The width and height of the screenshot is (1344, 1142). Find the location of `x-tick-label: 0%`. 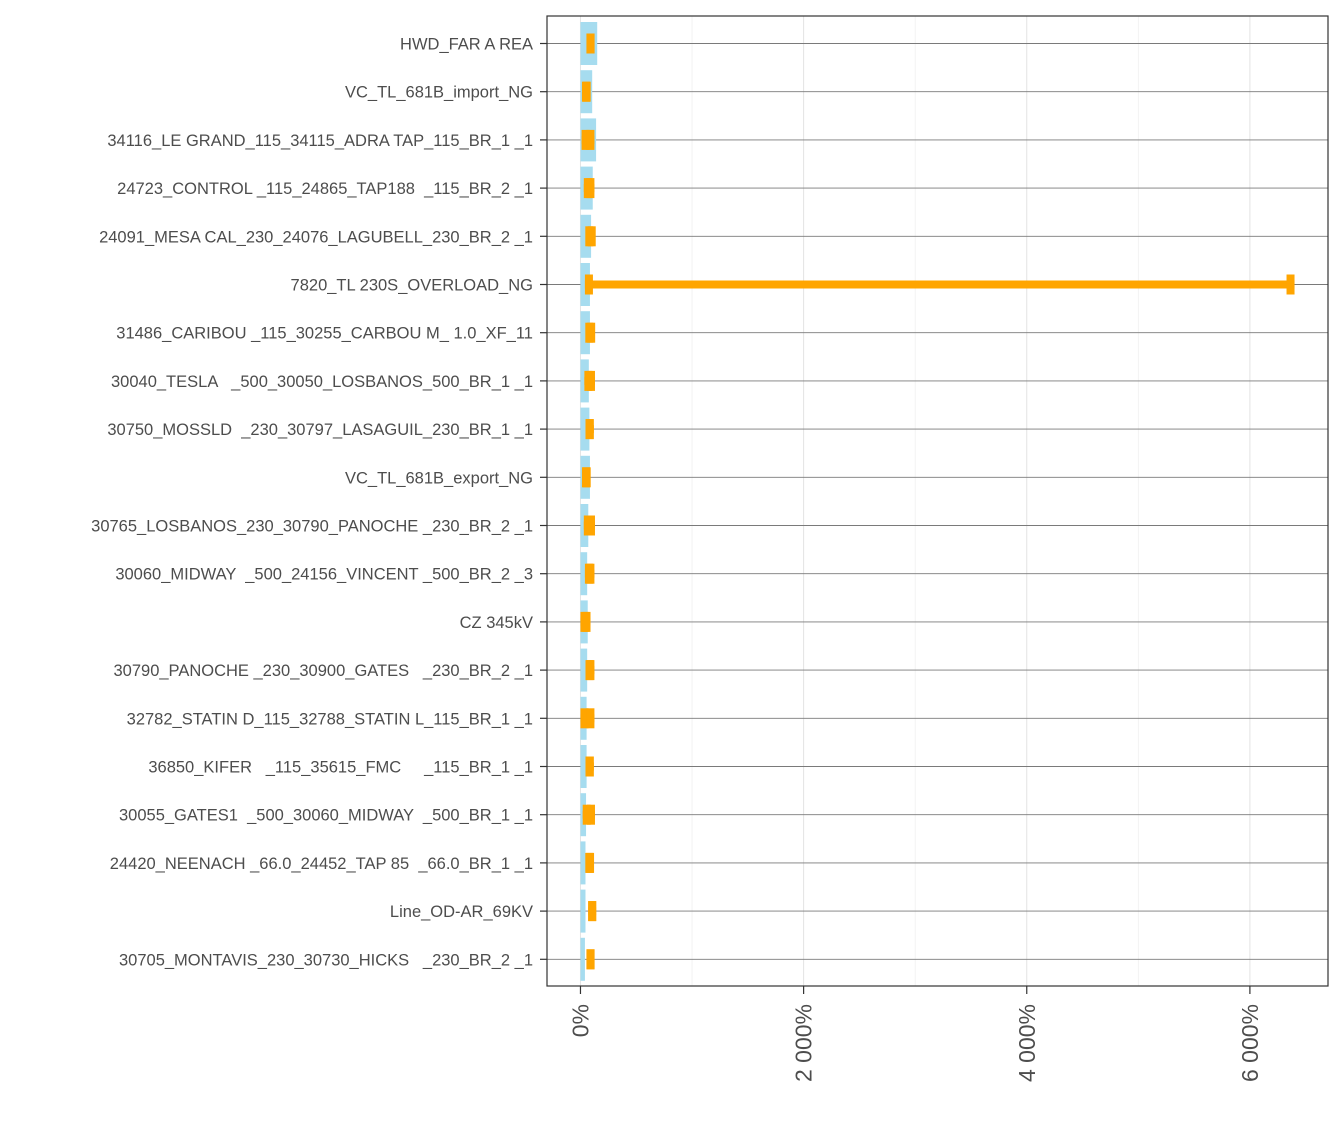

x-tick-label: 0% is located at coordinates (580, 1020).